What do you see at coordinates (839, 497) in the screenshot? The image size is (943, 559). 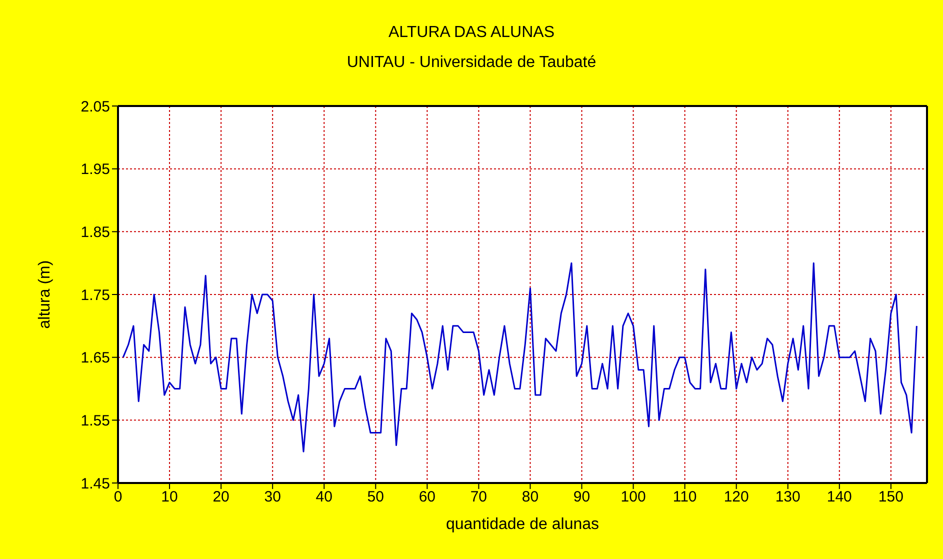 I see `x-tick-label: 140` at bounding box center [839, 497].